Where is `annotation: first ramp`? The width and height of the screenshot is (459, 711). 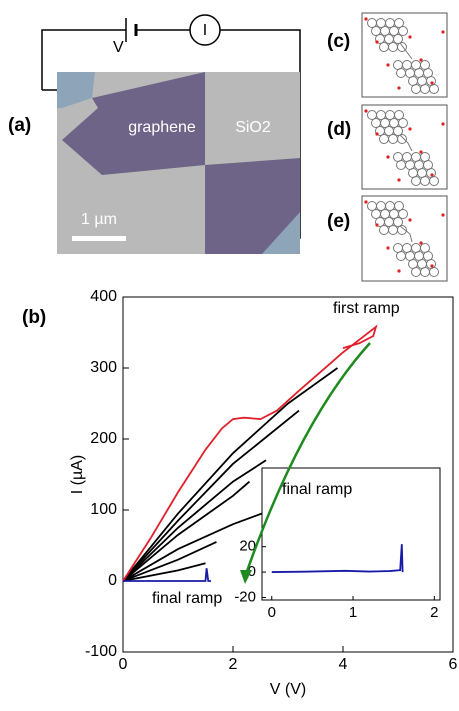 annotation: first ramp is located at coordinates (366, 308).